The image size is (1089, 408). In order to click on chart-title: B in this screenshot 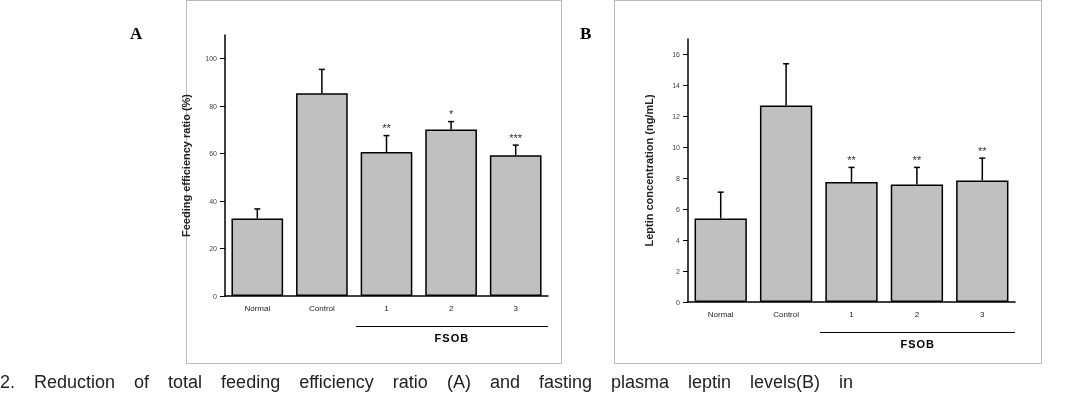, I will do `click(586, 33)`.